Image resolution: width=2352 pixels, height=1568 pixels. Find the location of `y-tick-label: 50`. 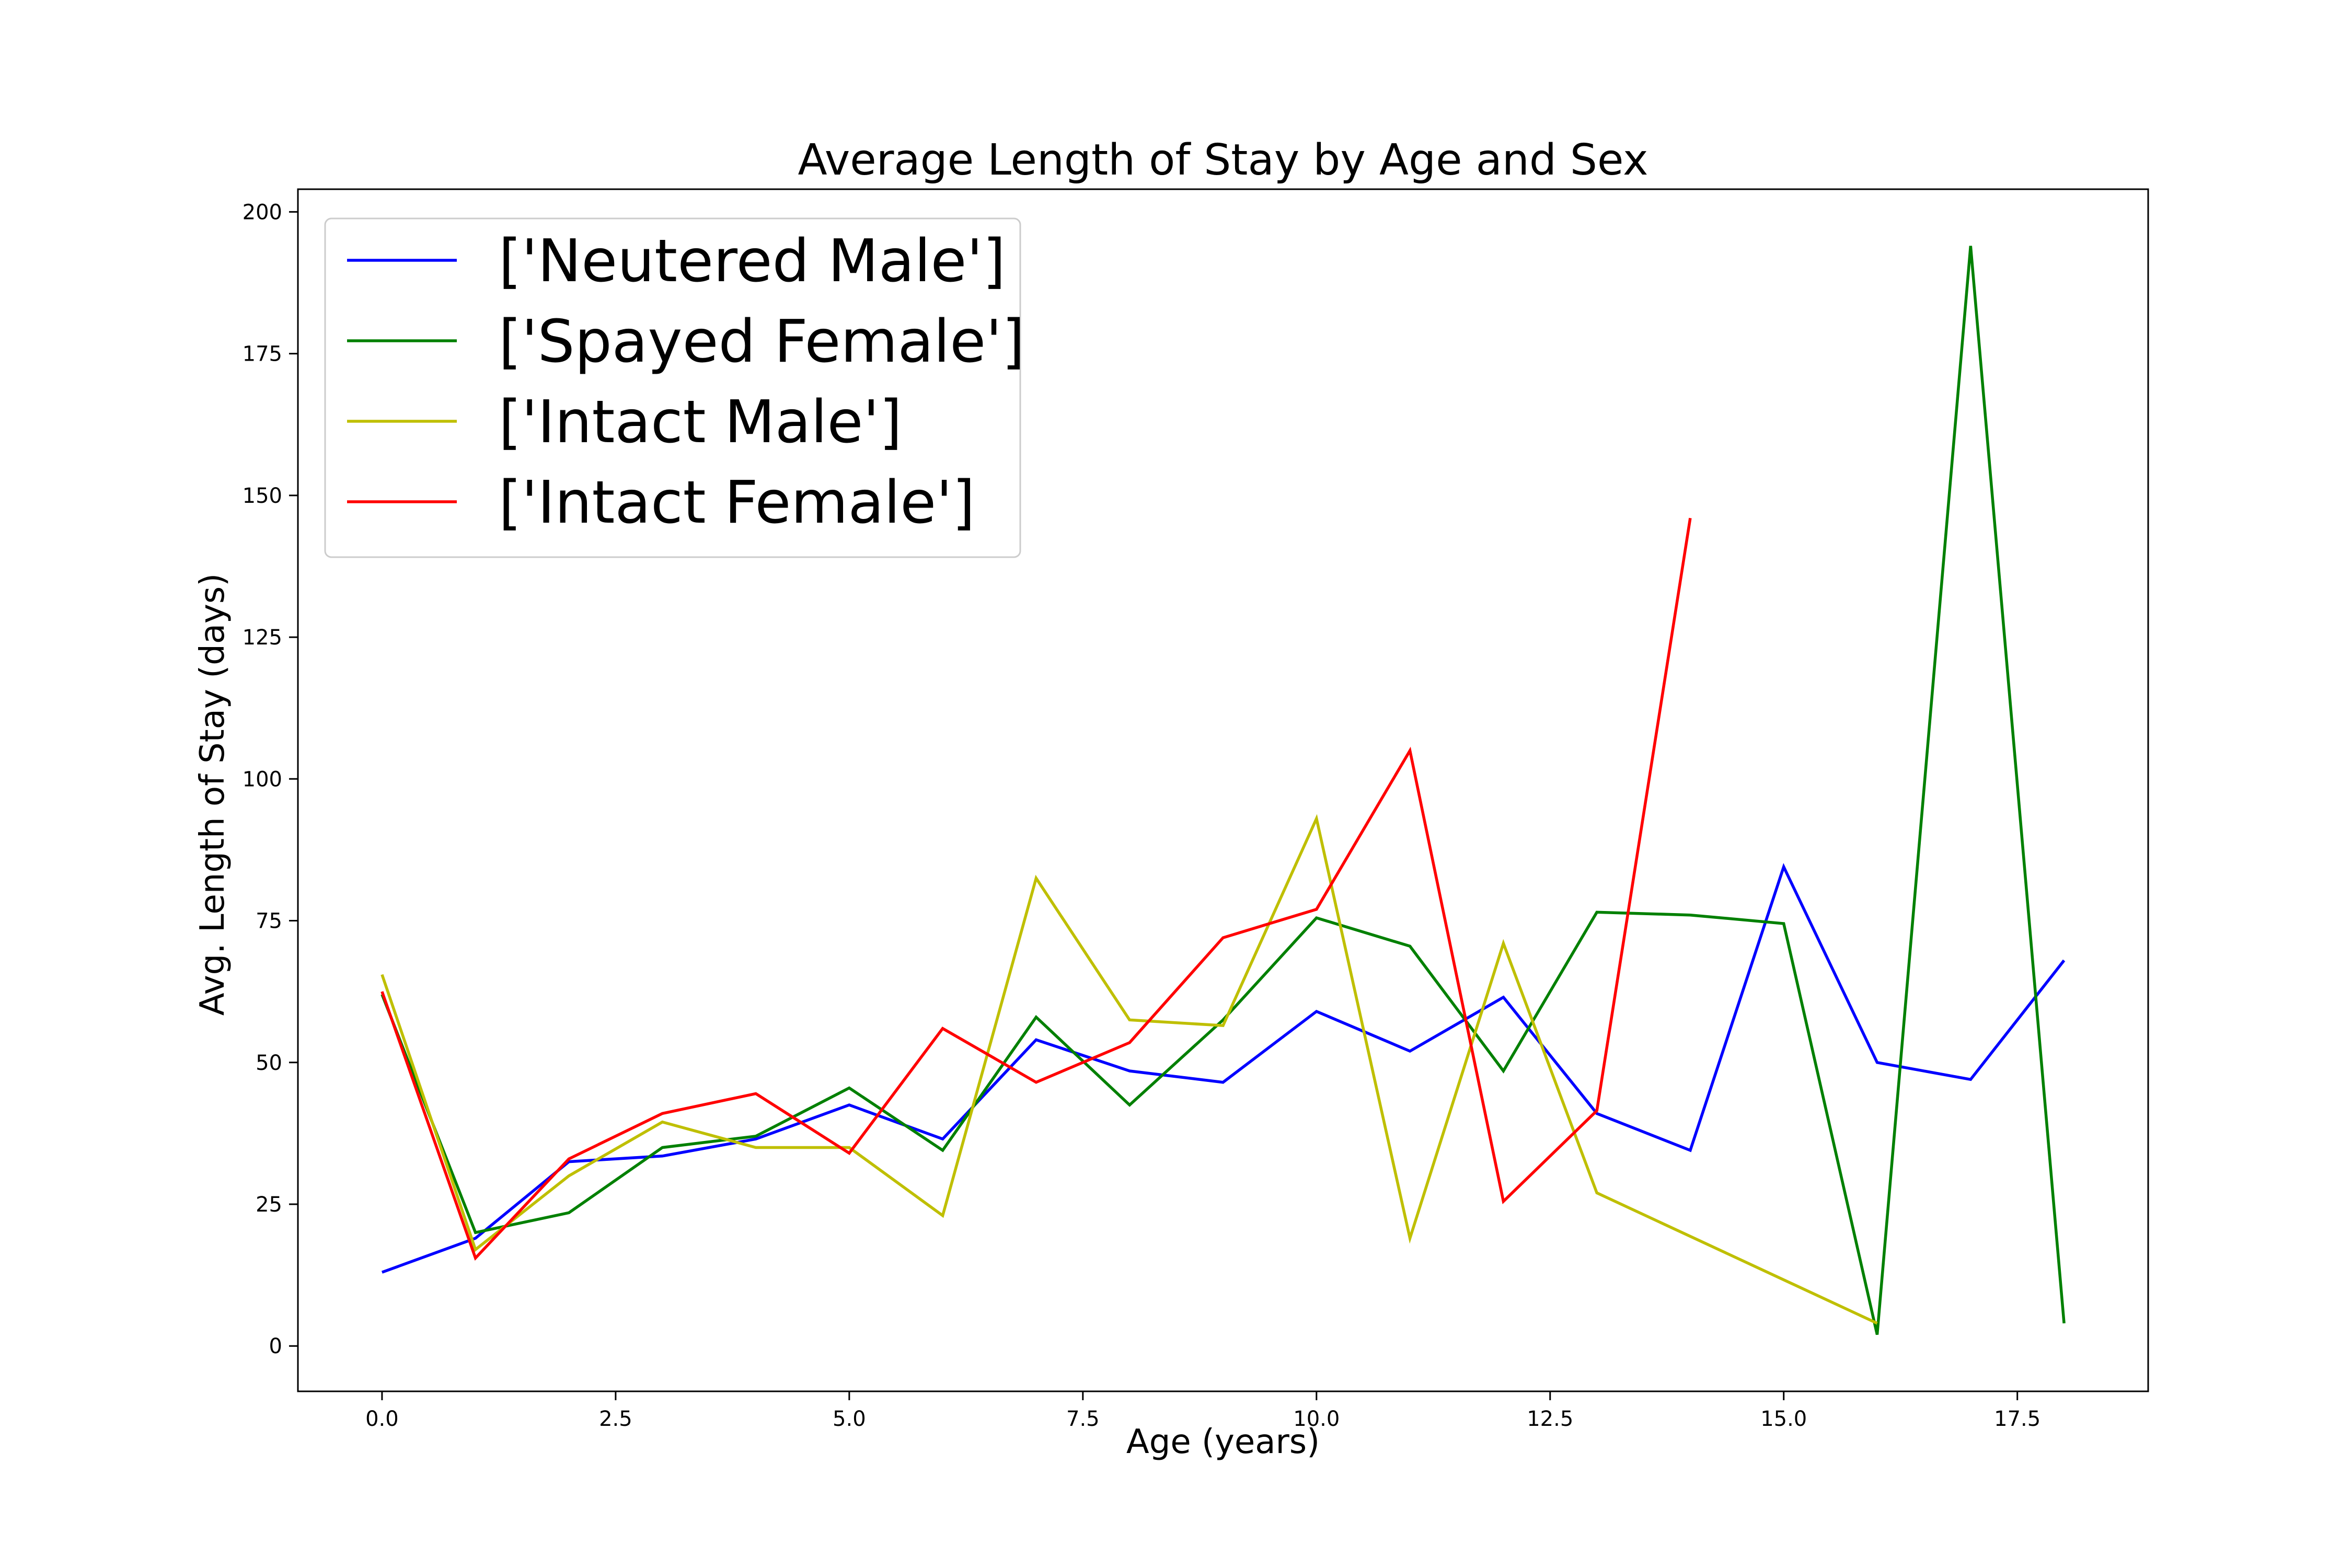

y-tick-label: 50 is located at coordinates (269, 1063).